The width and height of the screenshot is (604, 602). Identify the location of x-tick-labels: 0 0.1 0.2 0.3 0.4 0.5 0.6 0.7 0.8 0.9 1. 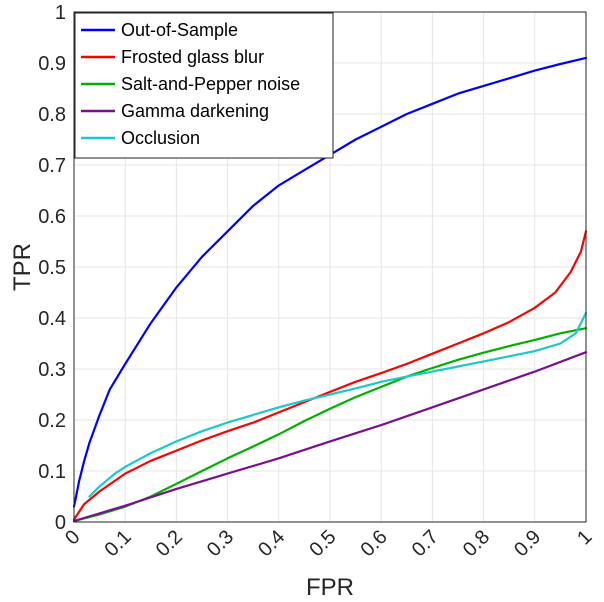
(328, 543).